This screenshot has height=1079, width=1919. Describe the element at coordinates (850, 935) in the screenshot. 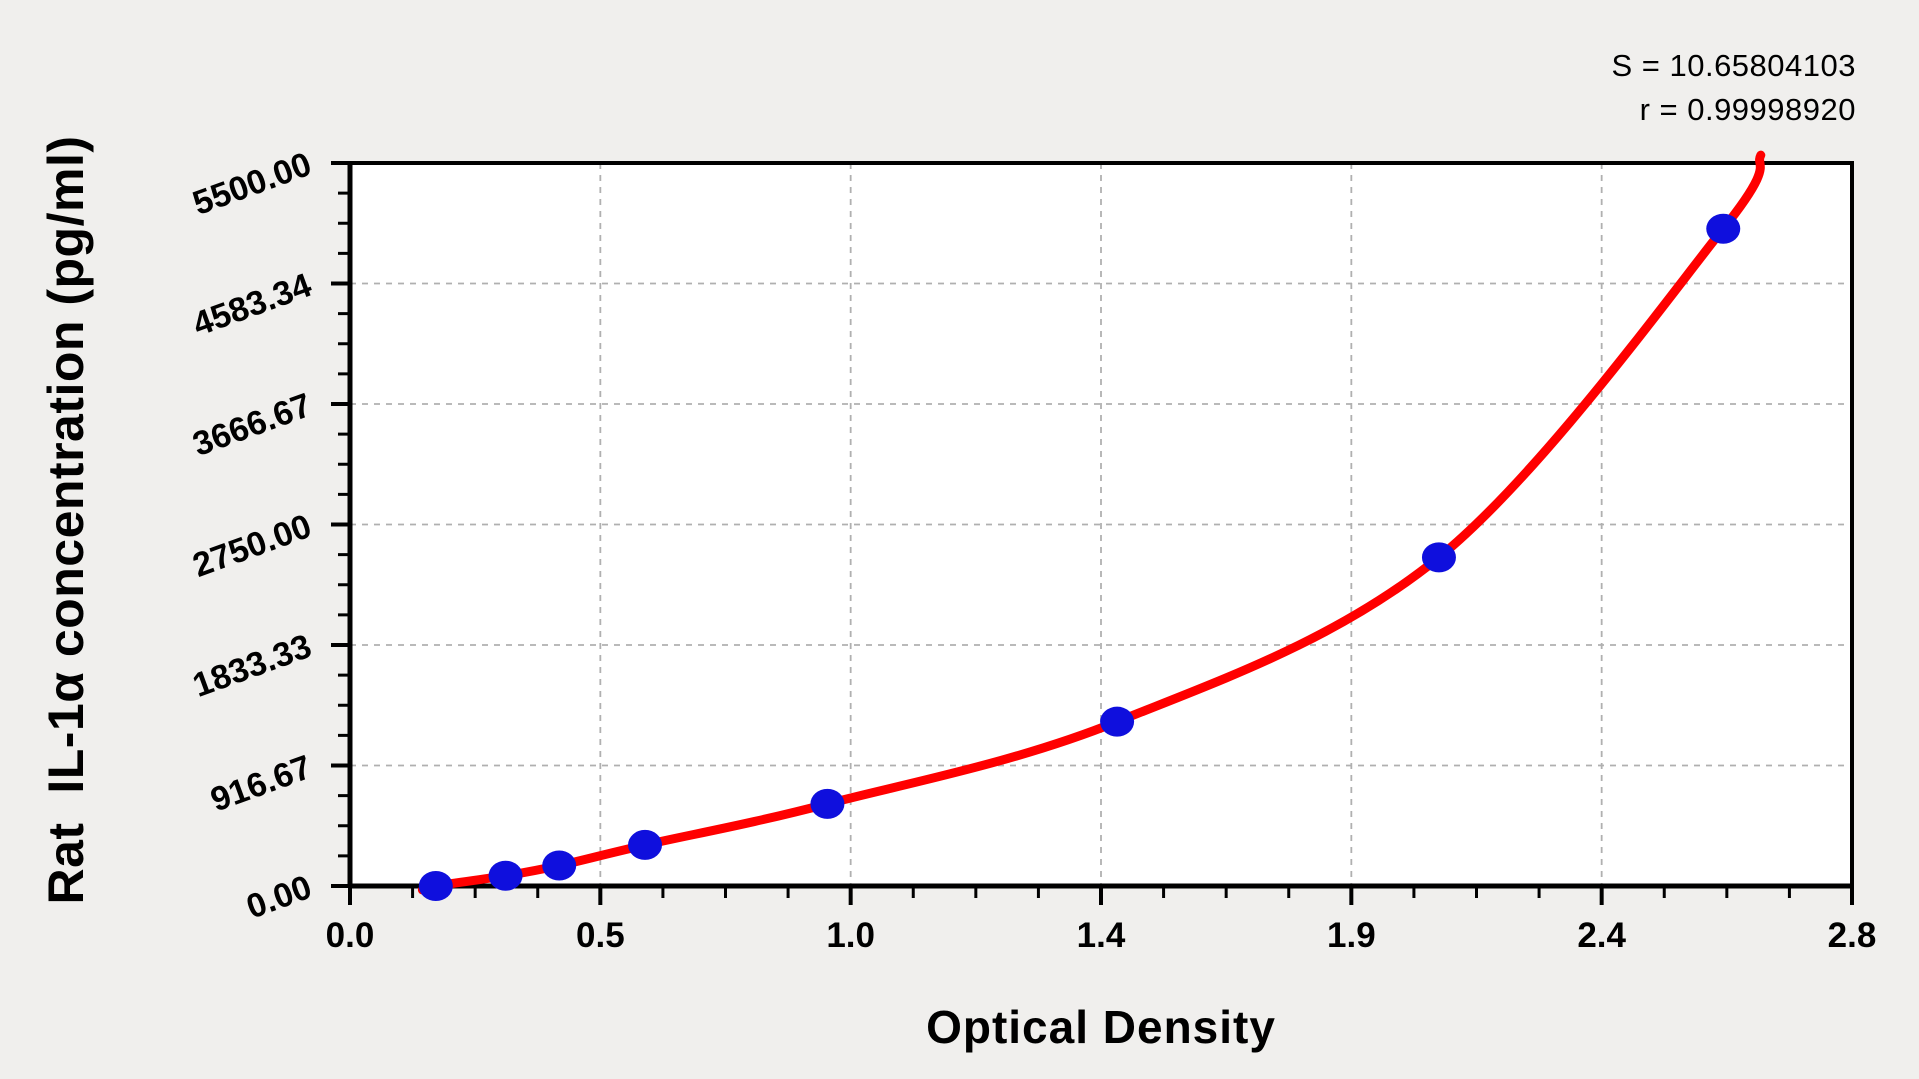

I see `x-tick-label-2: 1.0` at that location.